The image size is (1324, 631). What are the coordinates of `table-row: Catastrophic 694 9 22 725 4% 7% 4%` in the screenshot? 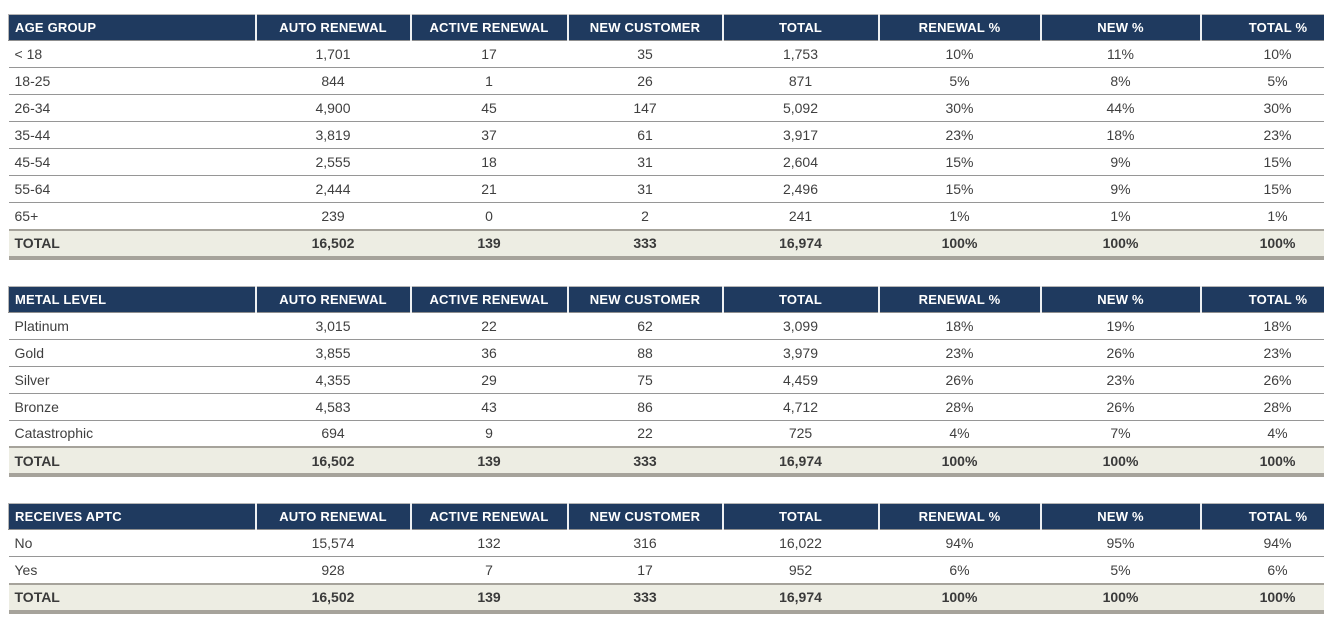 It's located at (666, 434).